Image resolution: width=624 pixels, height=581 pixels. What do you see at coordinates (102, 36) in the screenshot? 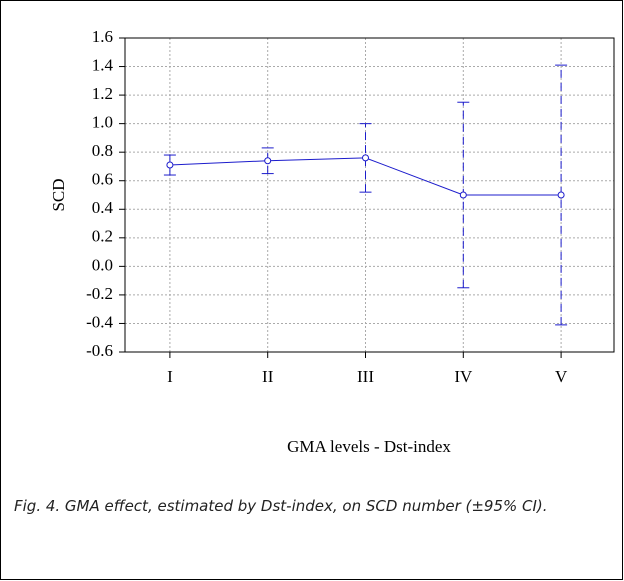
I see `y-tick-label: 1.6` at bounding box center [102, 36].